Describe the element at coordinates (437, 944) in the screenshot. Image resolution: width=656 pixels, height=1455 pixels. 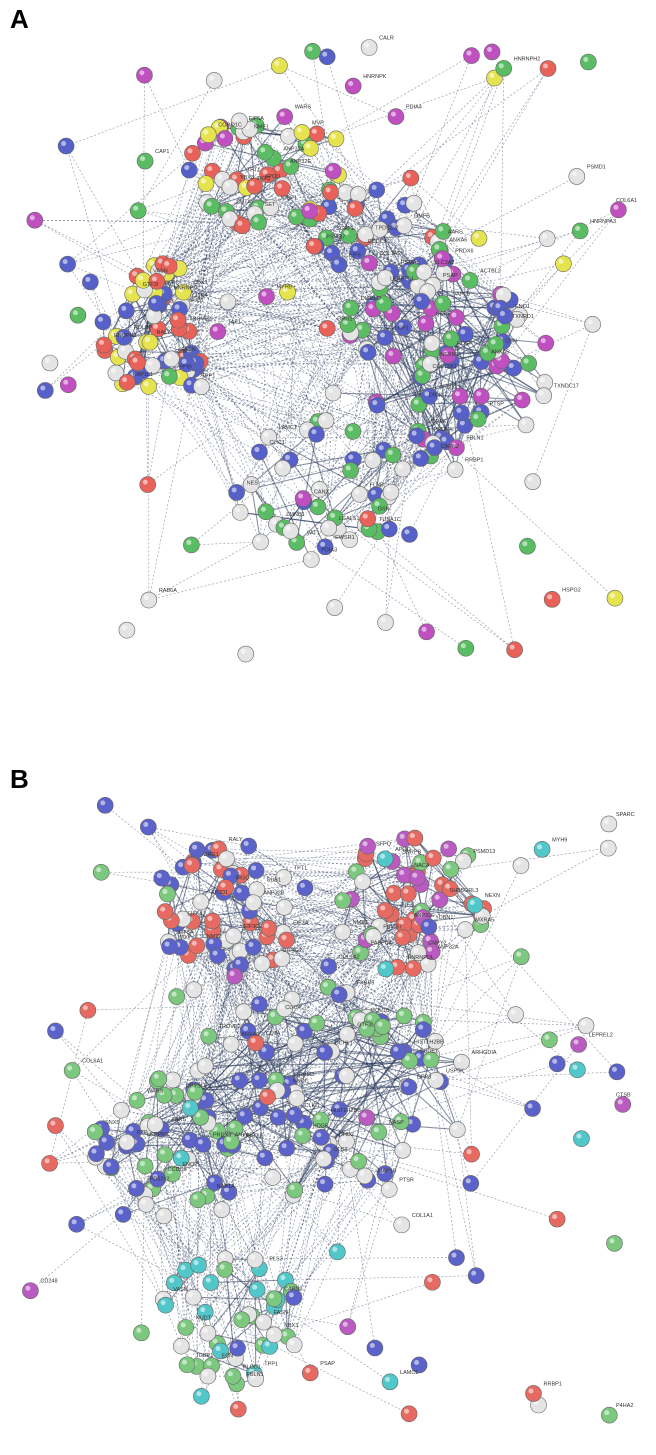
I see `node-label: CNPY2` at that location.